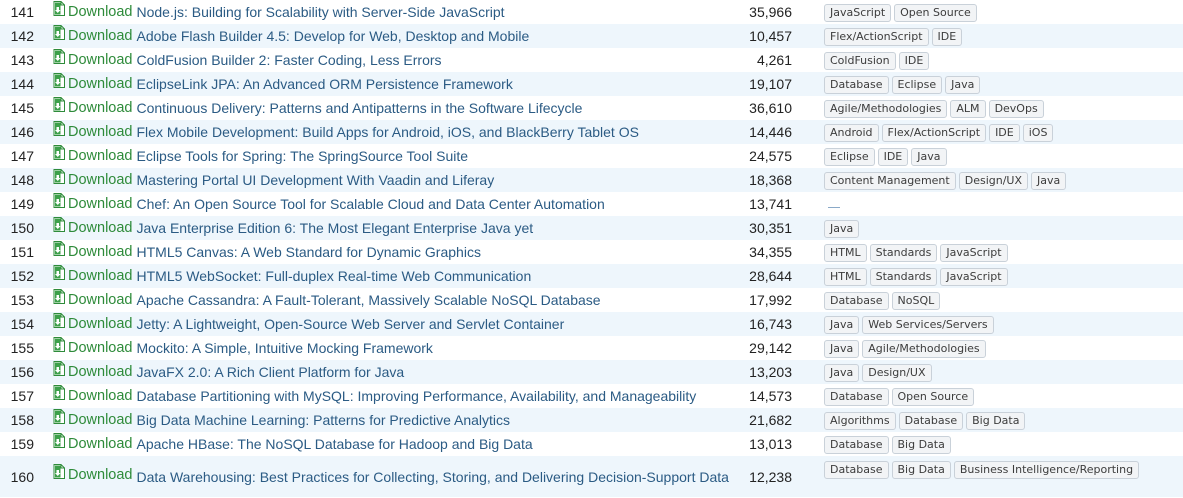 This screenshot has width=1183, height=498. Describe the element at coordinates (860, 61) in the screenshot. I see `tag-badge: ColdFusion` at that location.